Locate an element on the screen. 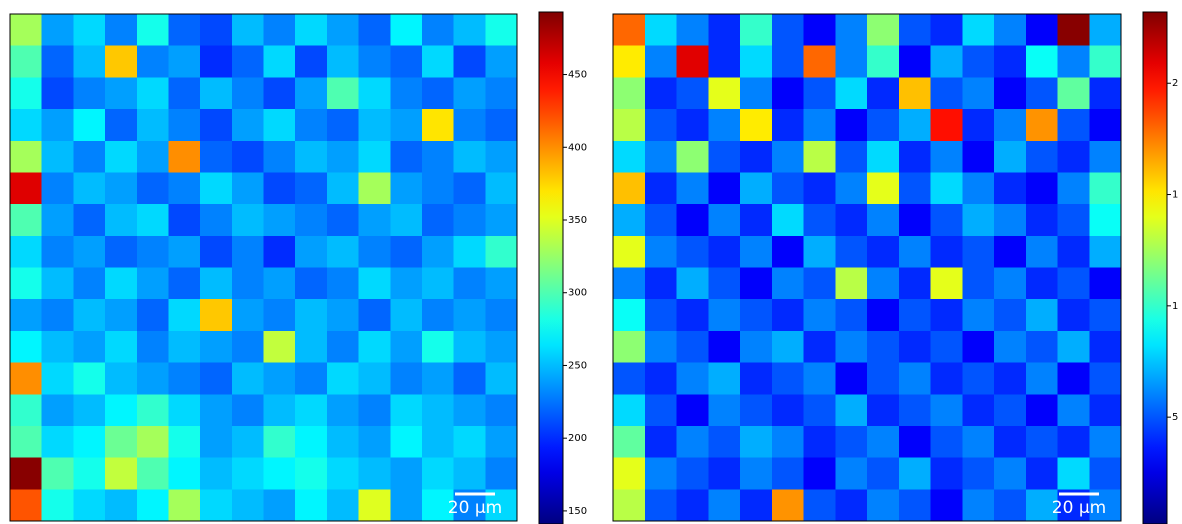 The width and height of the screenshot is (1182, 524). colorbar-tick-label: 5 is located at coordinates (1175, 417).